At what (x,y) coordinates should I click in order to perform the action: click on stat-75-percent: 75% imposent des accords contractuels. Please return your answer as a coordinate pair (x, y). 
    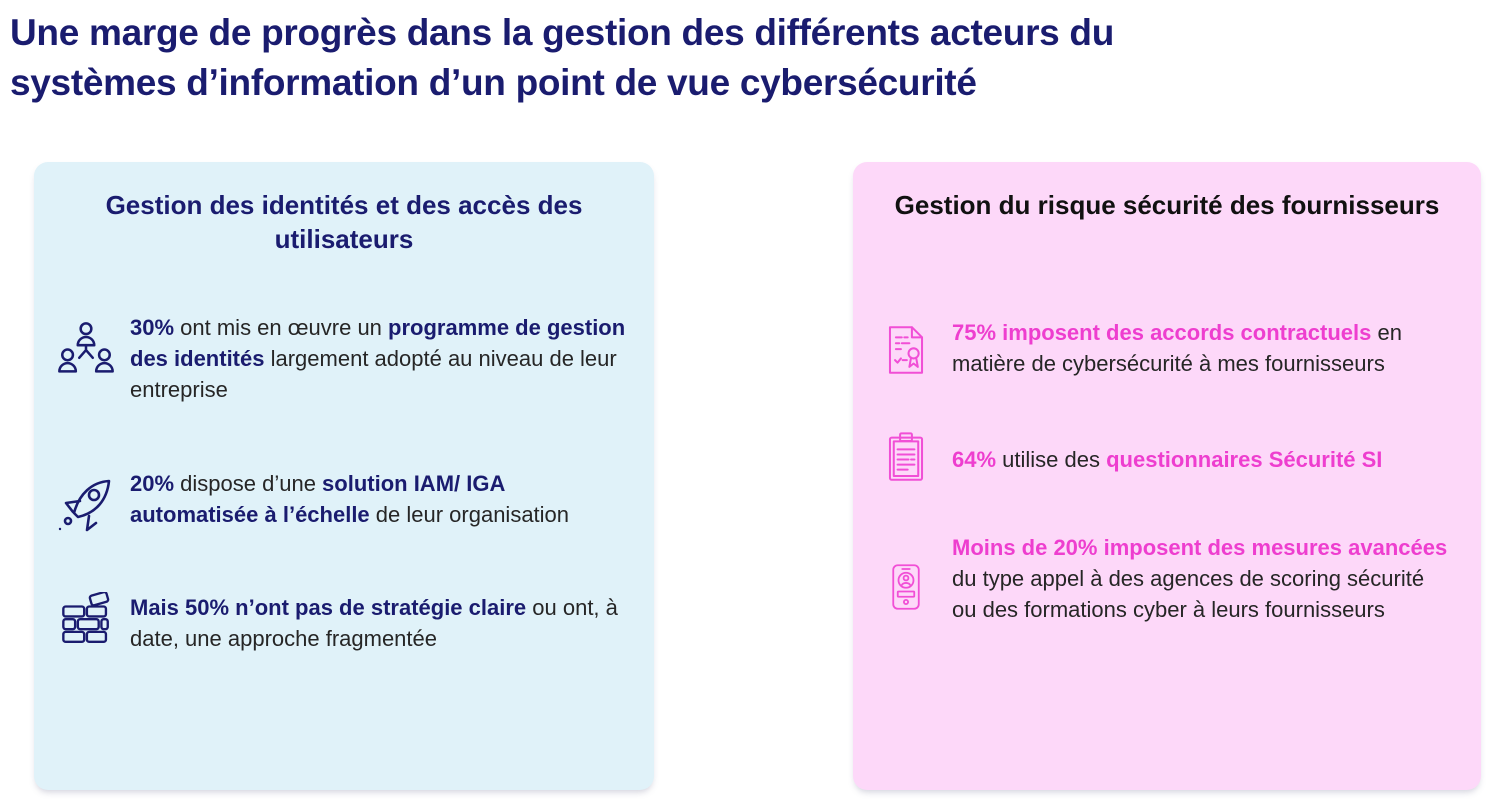
    Looking at the image, I should click on (1162, 332).